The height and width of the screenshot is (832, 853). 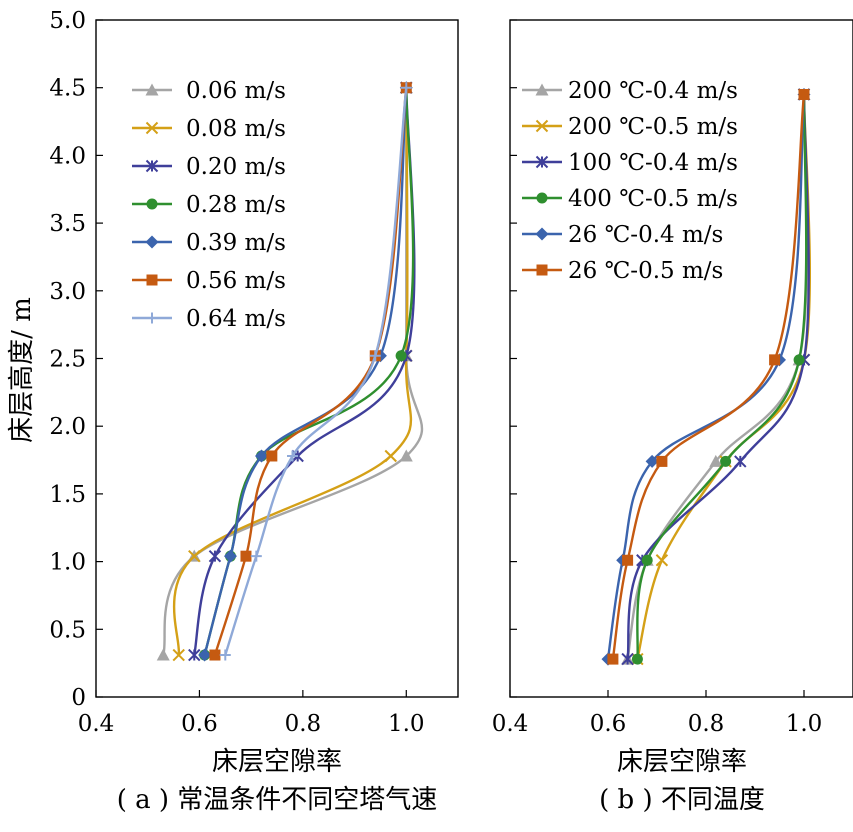 What do you see at coordinates (645, 271) in the screenshot?
I see `panel-b-legend-item-6-label: 26 ℃-0.5 m/s` at bounding box center [645, 271].